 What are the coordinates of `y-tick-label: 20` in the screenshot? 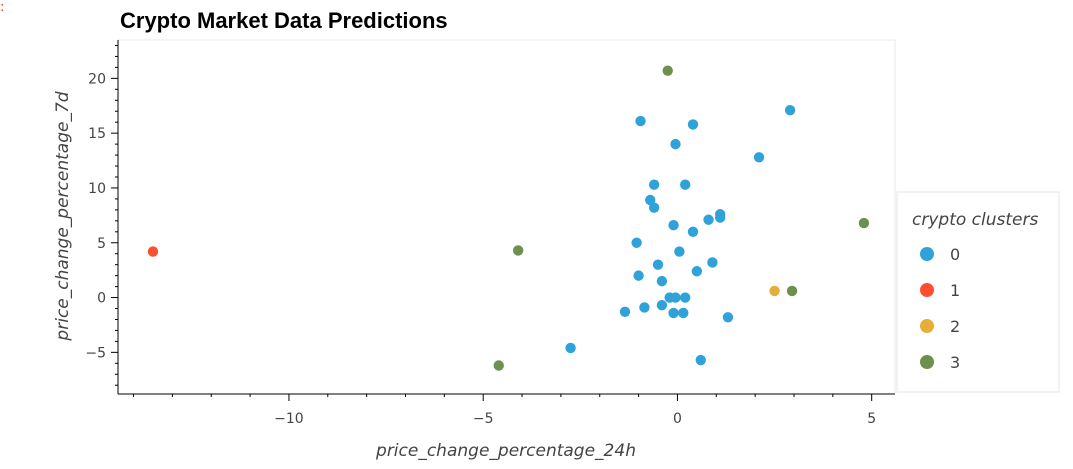 It's located at (97, 79).